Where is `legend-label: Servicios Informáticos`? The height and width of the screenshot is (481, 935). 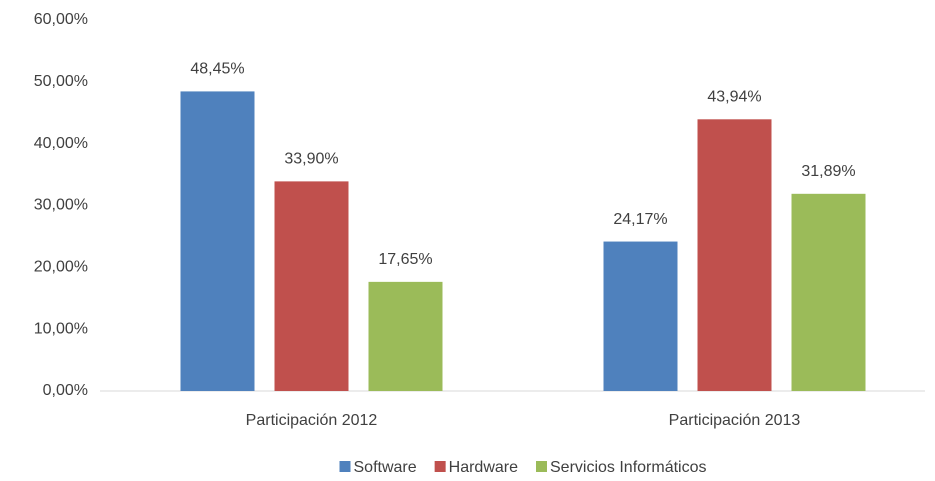 legend-label: Servicios Informáticos is located at coordinates (628, 467).